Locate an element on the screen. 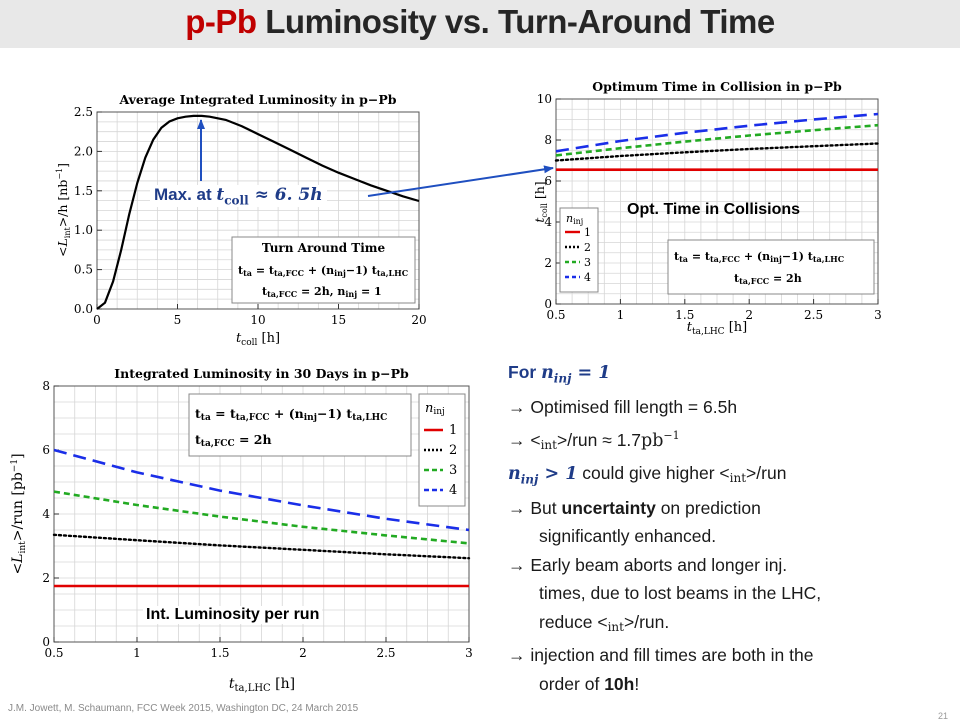 The image size is (960, 721). plot-frame is located at coordinates (717, 201).